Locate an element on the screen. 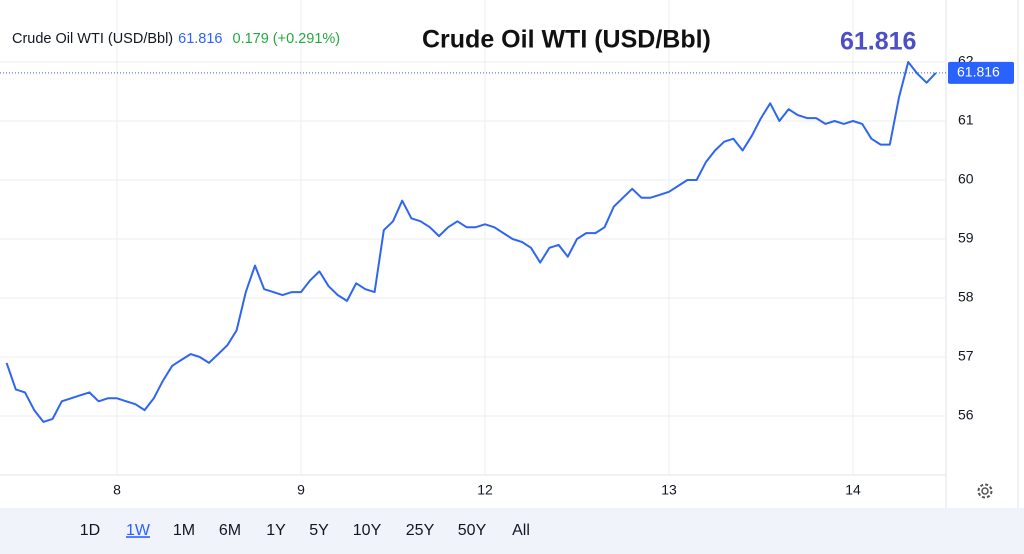 This screenshot has width=1024, height=554. x-tick-label: 9 is located at coordinates (301, 490).